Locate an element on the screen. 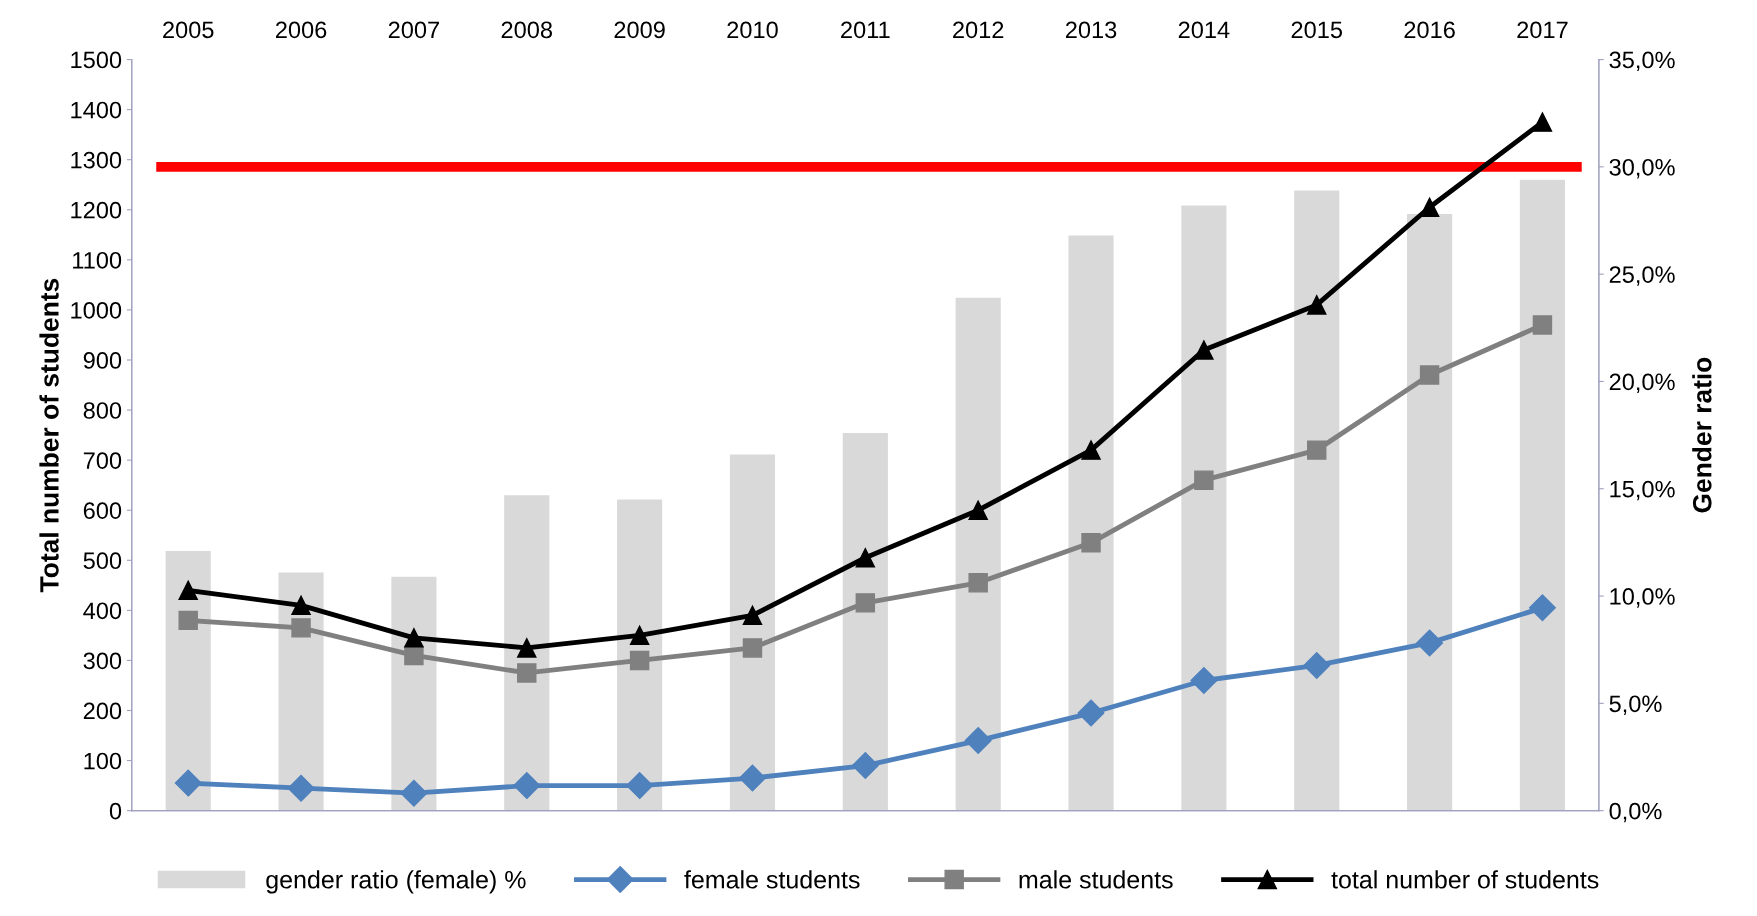  y-tick-label: 1200 is located at coordinates (96, 210).